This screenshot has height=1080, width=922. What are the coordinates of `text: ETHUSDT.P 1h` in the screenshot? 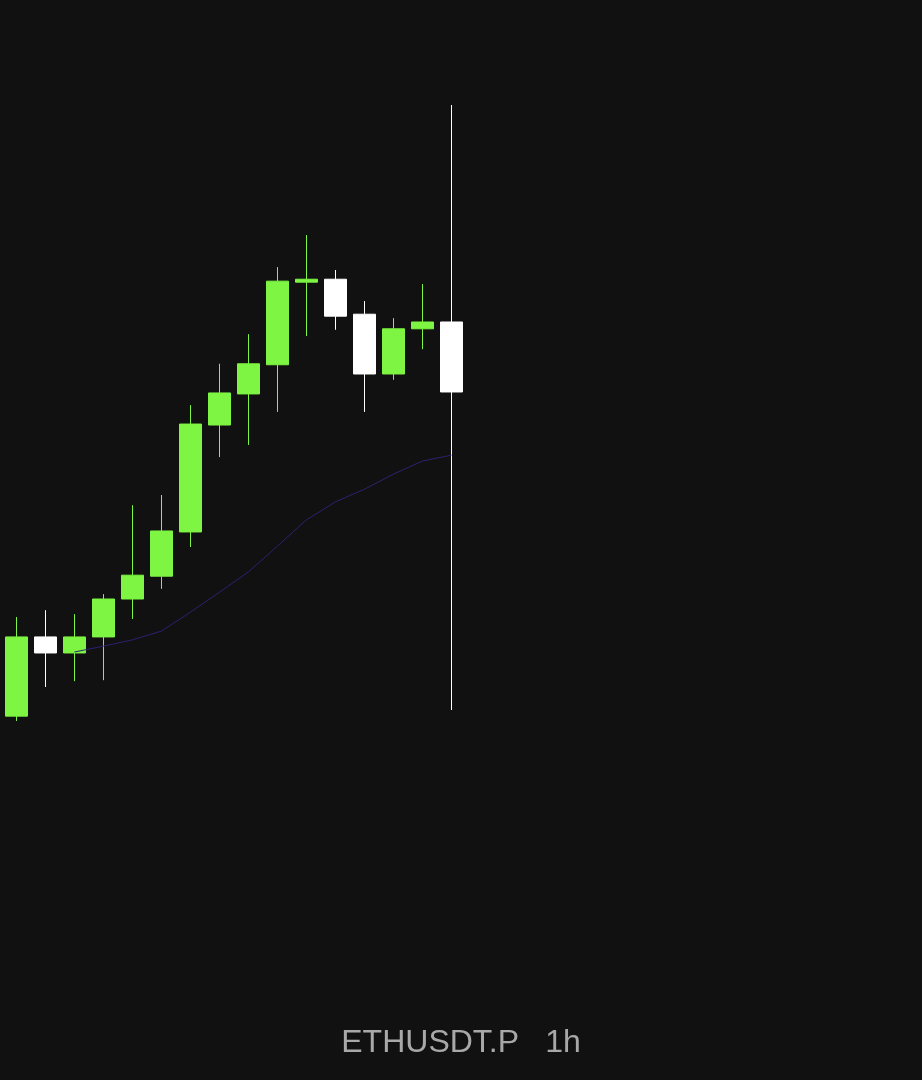 It's located at (461, 1041).